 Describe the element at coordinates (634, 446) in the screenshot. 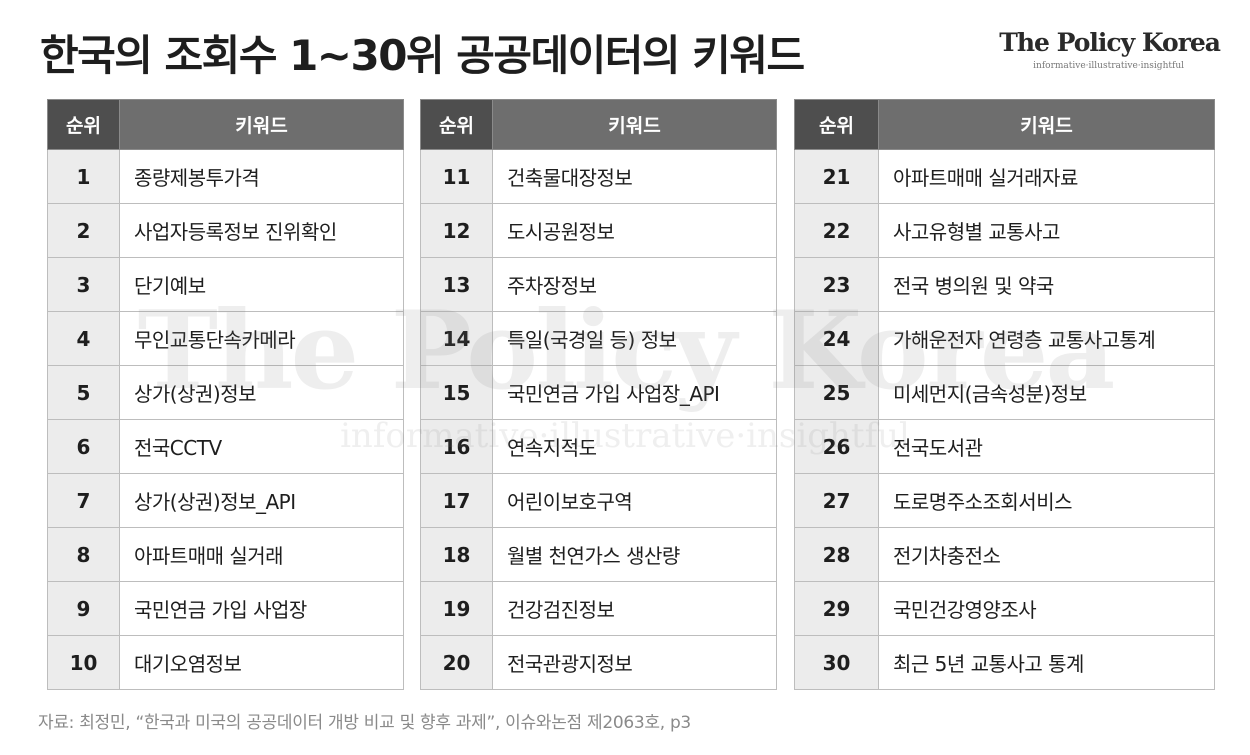

I see `keyword-cell: 연속지적도` at that location.